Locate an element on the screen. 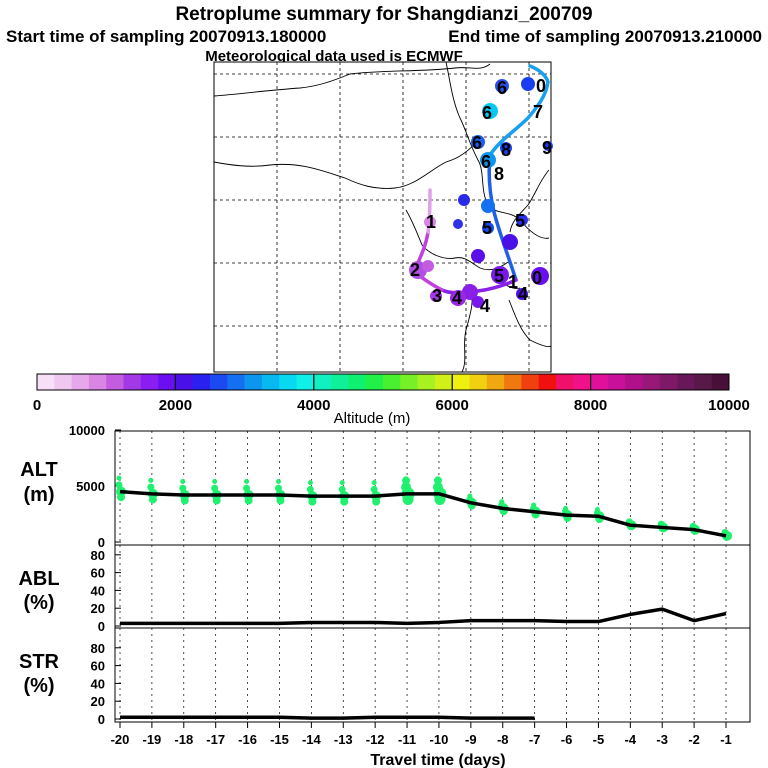 This screenshot has height=768, width=768. traj-label: 0 is located at coordinates (541, 86).